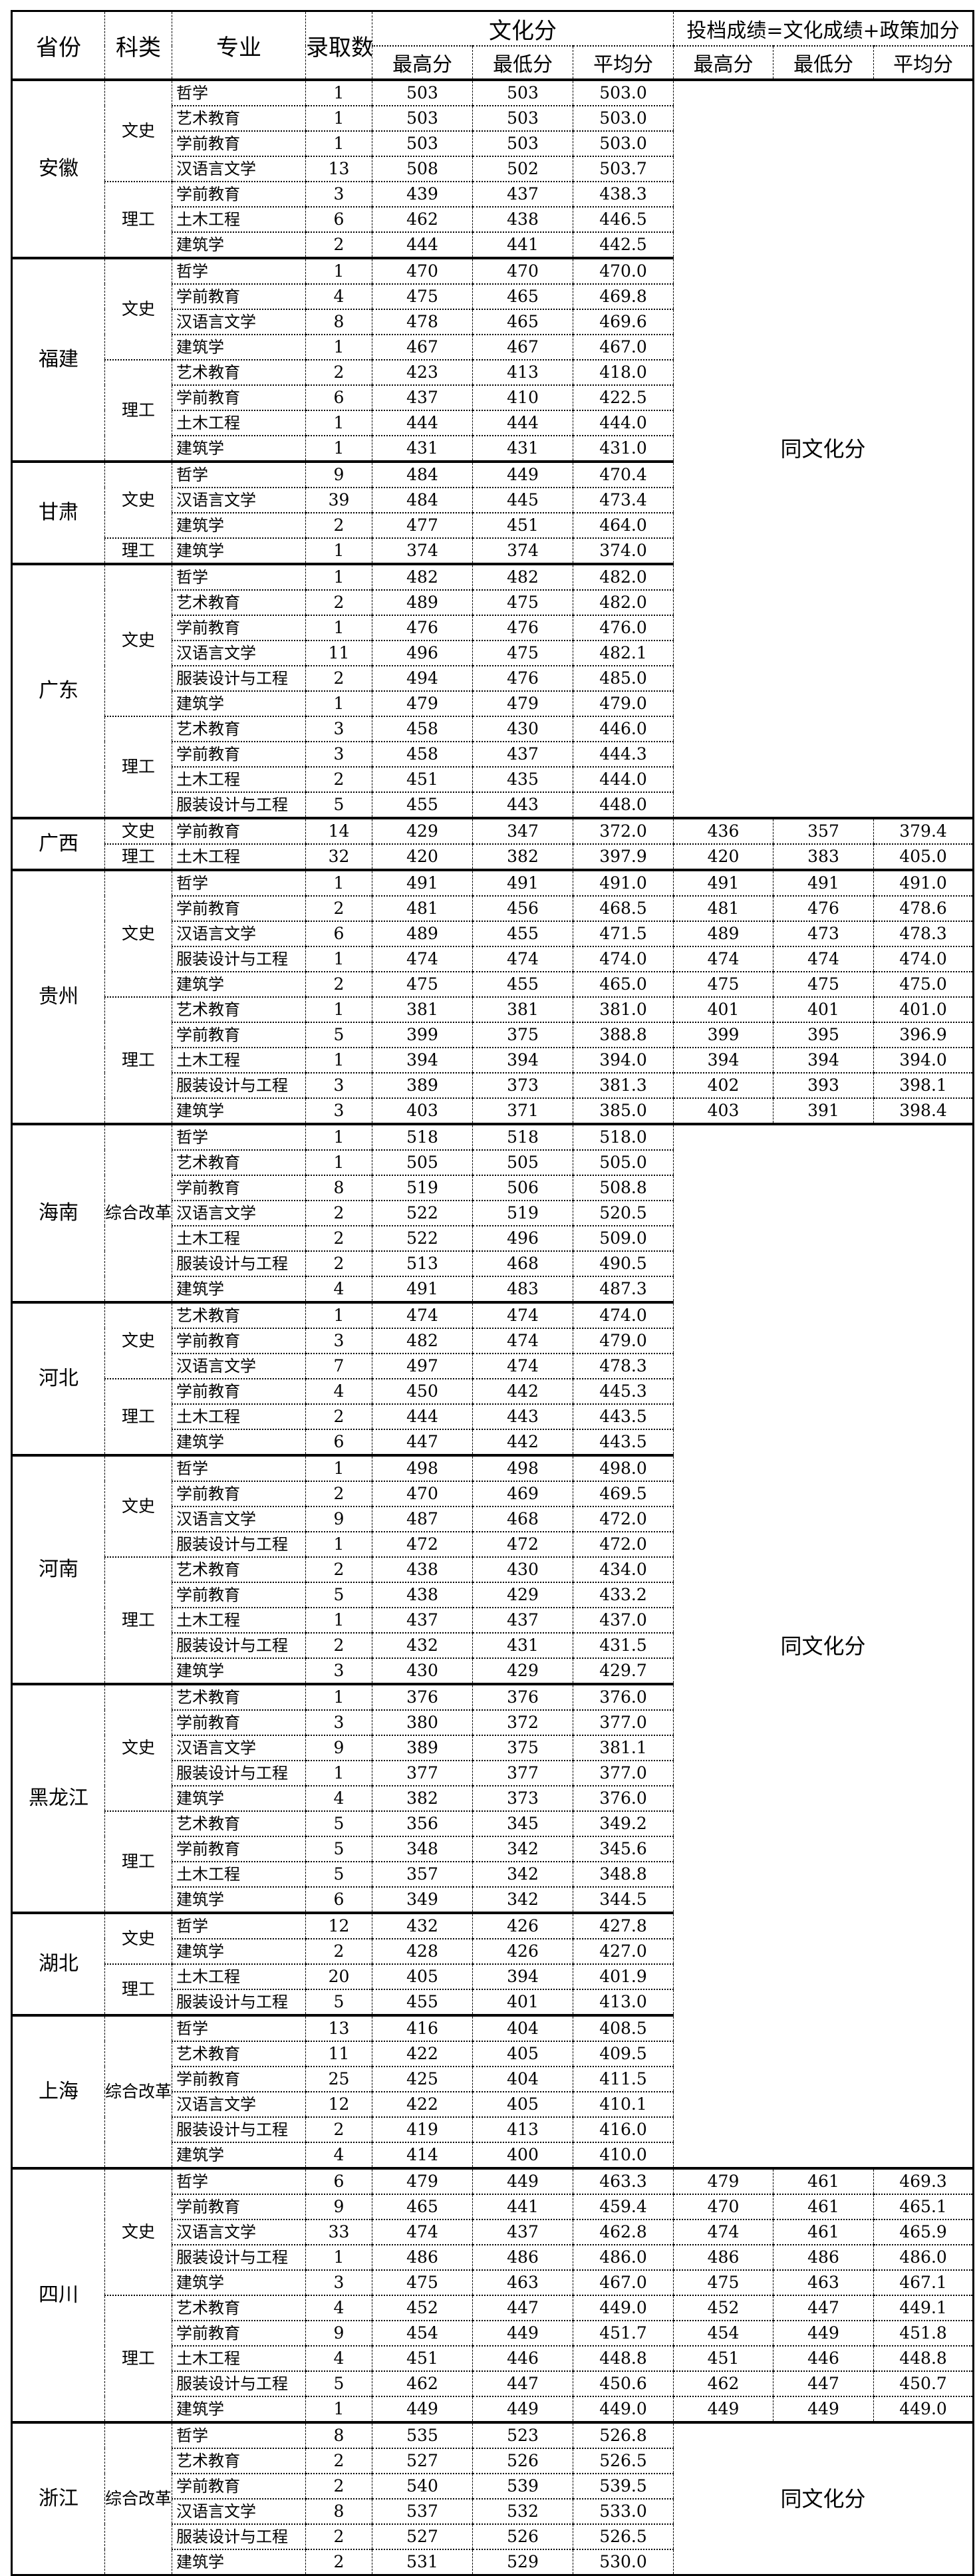 The width and height of the screenshot is (979, 2576). I want to click on admitted-cell: 11, so click(339, 2054).